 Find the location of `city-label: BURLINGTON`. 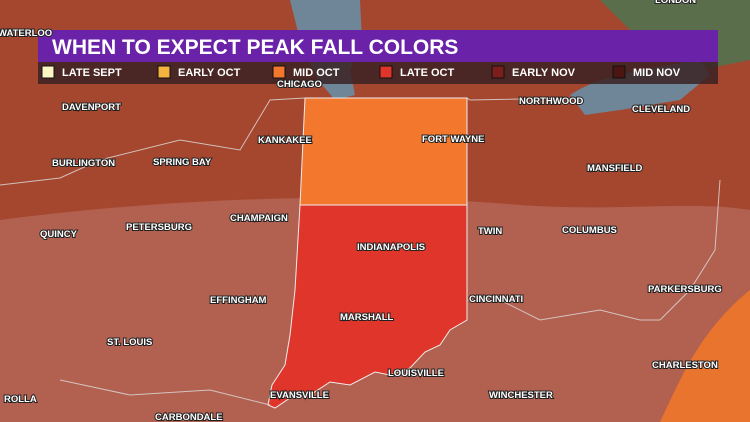

city-label: BURLINGTON is located at coordinates (83, 163).